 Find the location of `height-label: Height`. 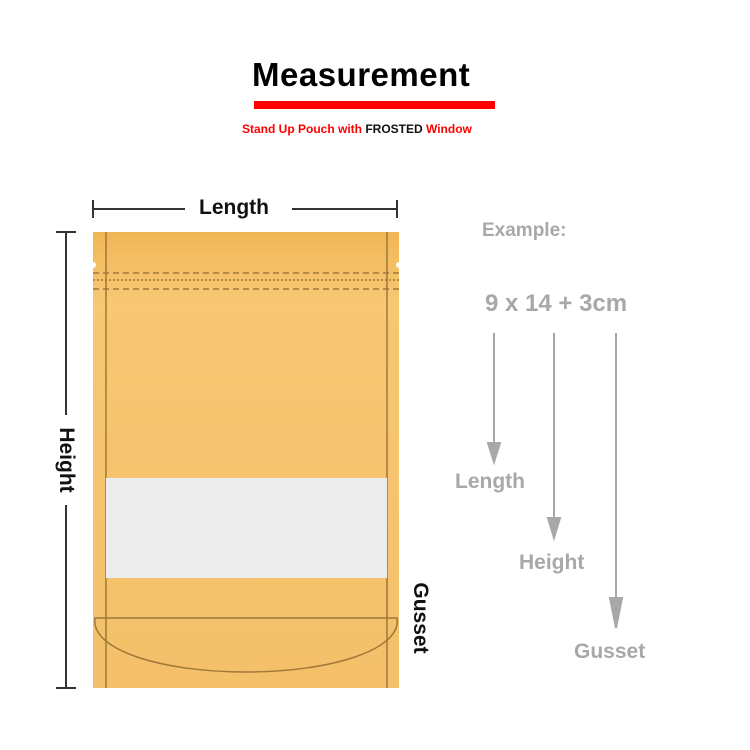

height-label: Height is located at coordinates (66, 460).